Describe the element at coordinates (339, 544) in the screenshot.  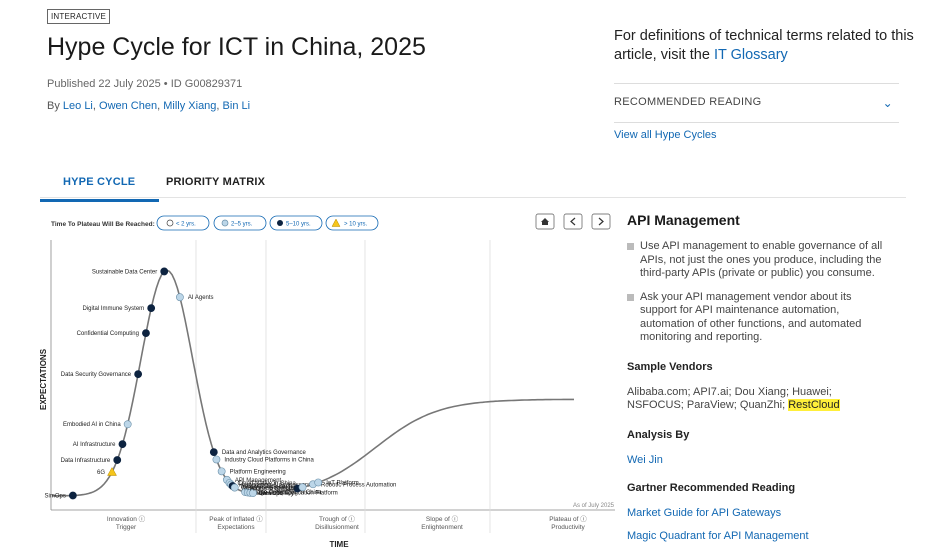
I see `x-axis-label: TIME` at that location.